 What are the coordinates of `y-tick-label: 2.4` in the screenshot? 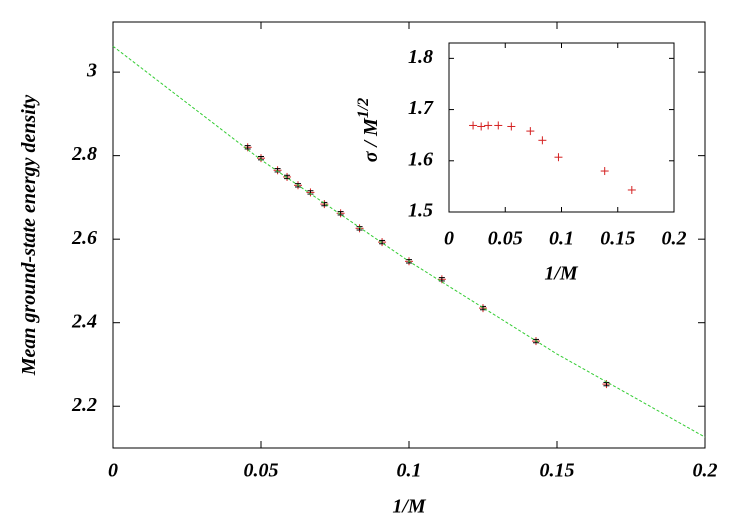 It's located at (84, 321).